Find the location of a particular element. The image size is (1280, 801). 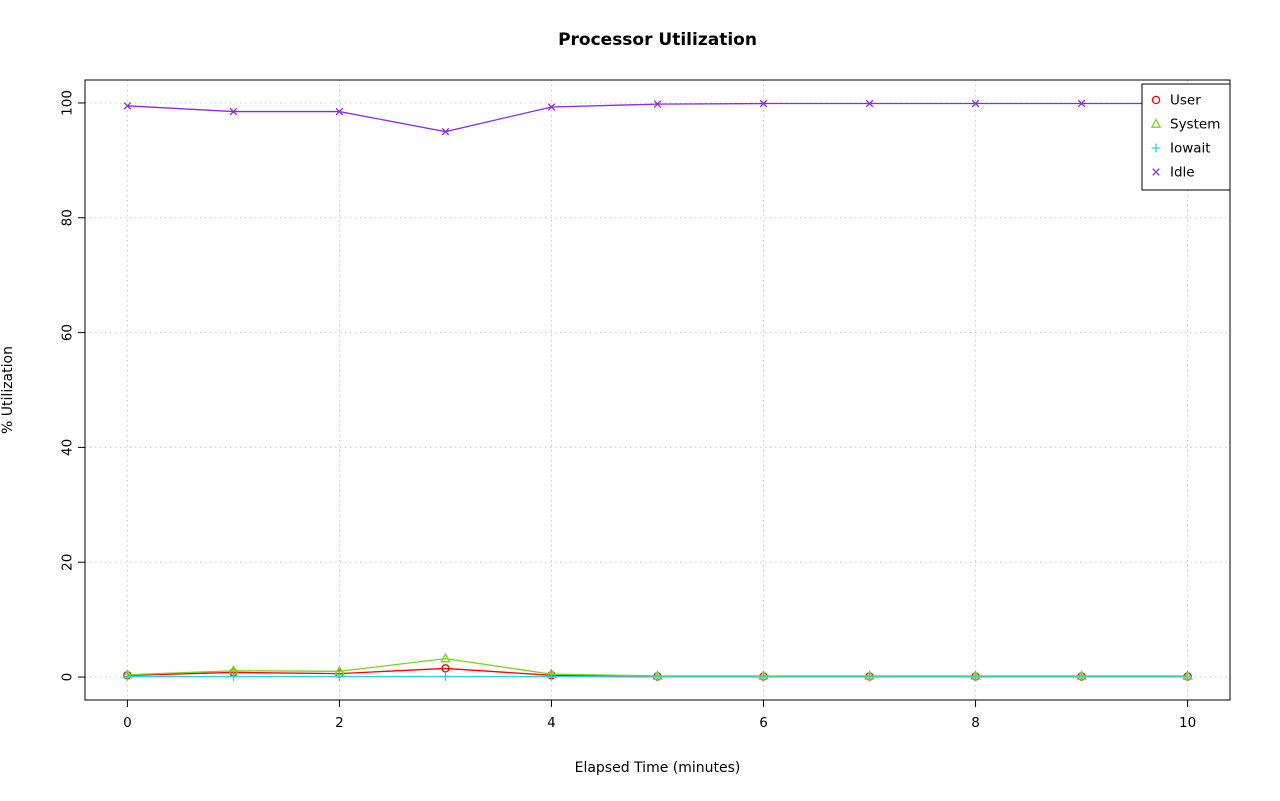

series-line is located at coordinates (657, 117).